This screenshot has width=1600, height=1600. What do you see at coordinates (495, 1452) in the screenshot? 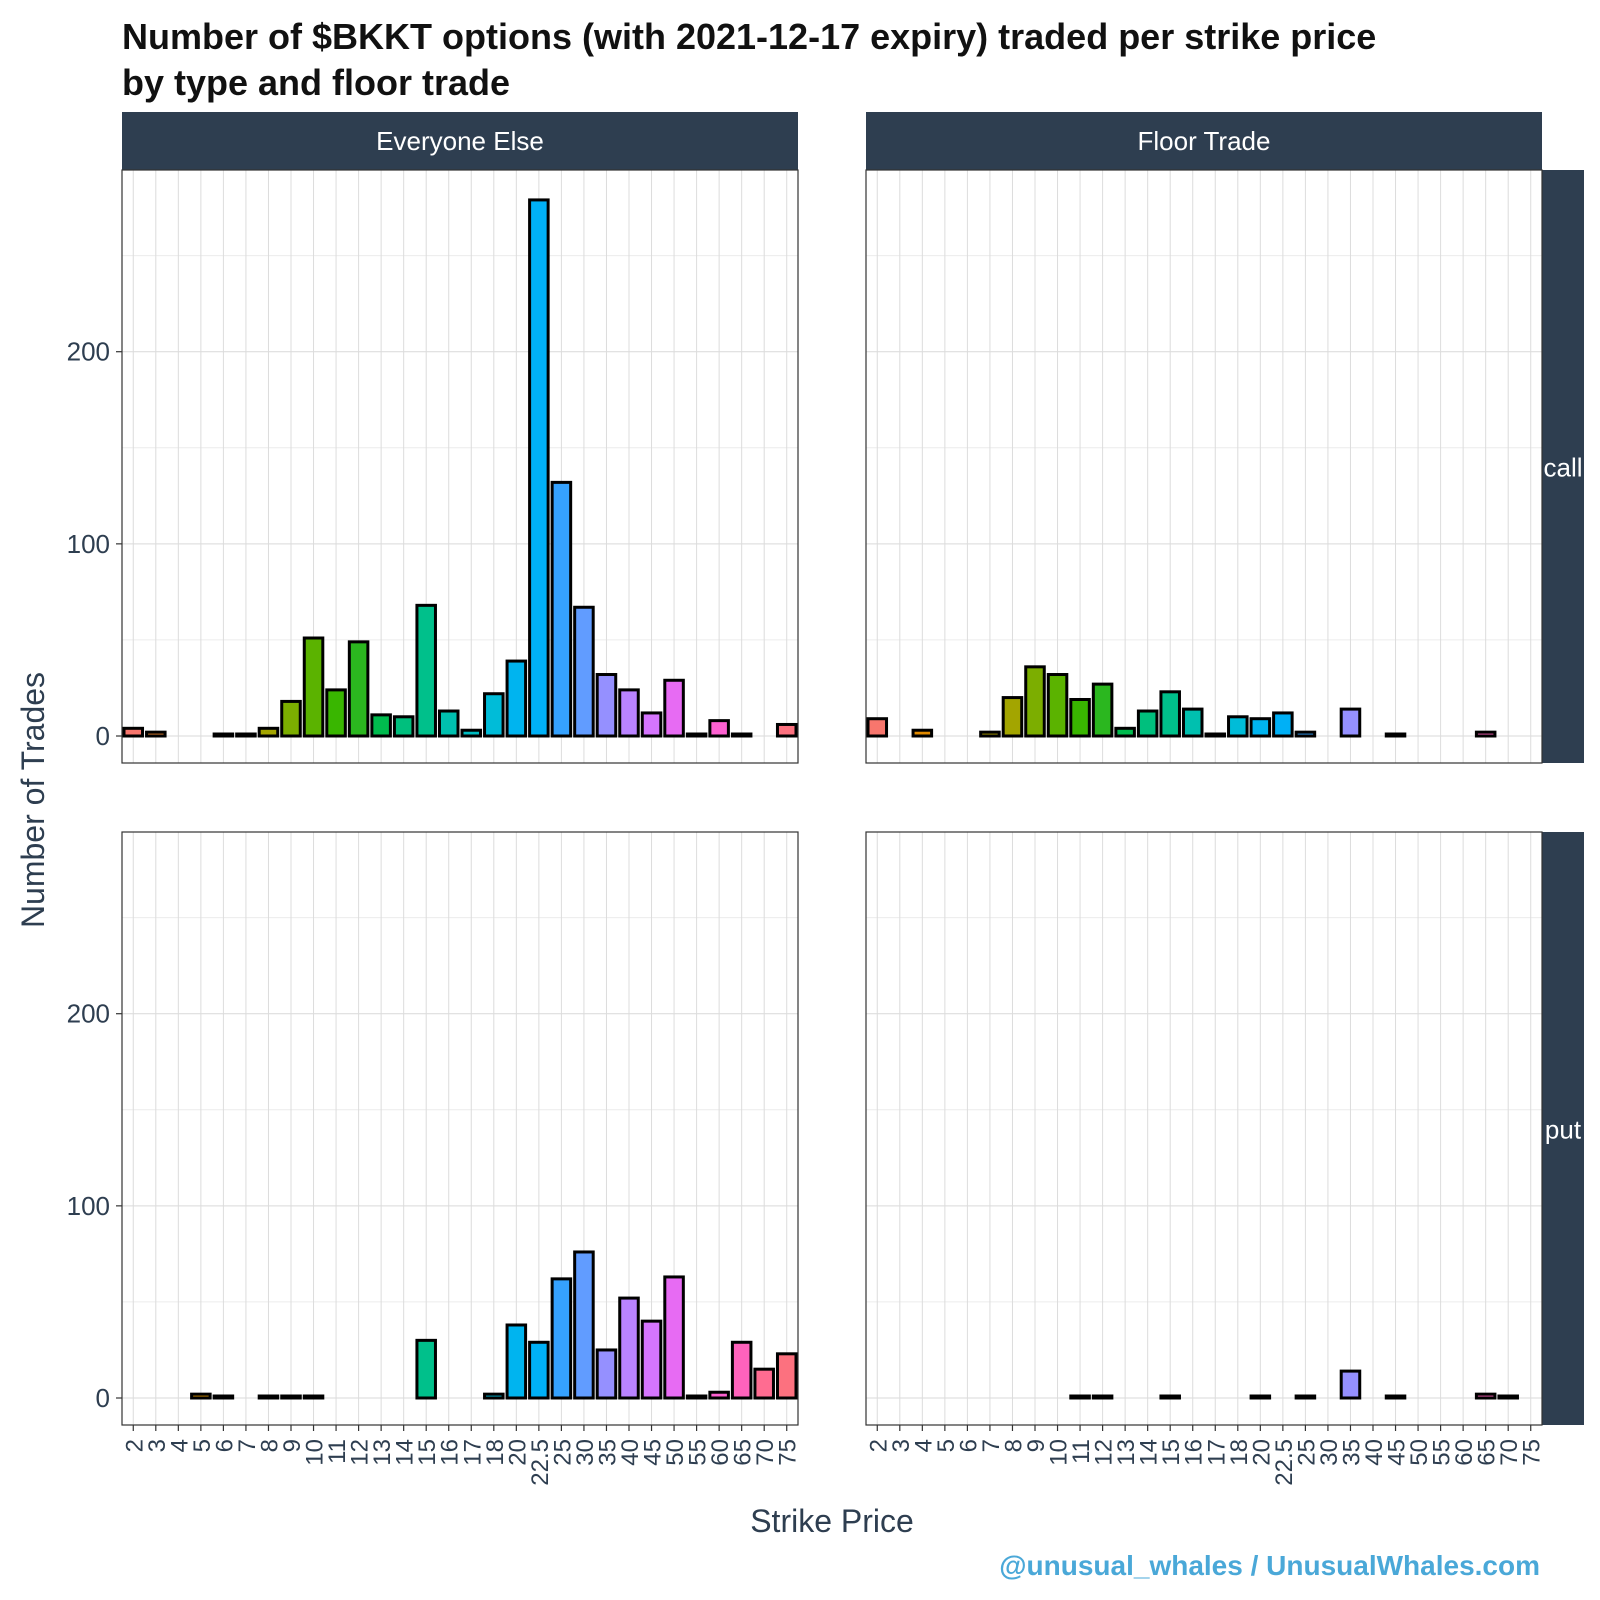
I see `x-tick-label: 18` at bounding box center [495, 1452].